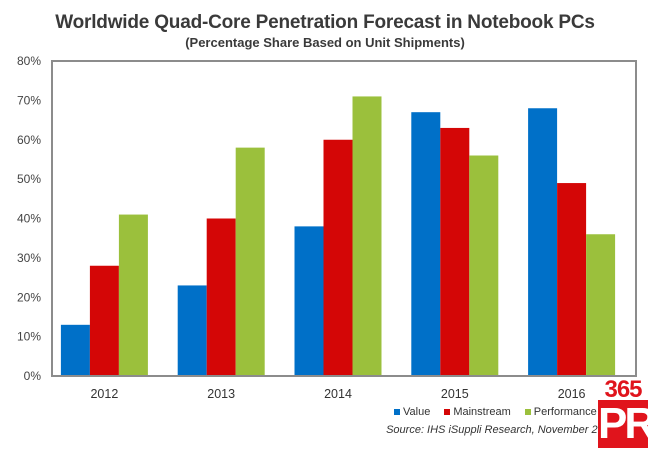 Image resolution: width=650 pixels, height=450 pixels. What do you see at coordinates (367, 236) in the screenshot?
I see `bar-performance-2014` at bounding box center [367, 236].